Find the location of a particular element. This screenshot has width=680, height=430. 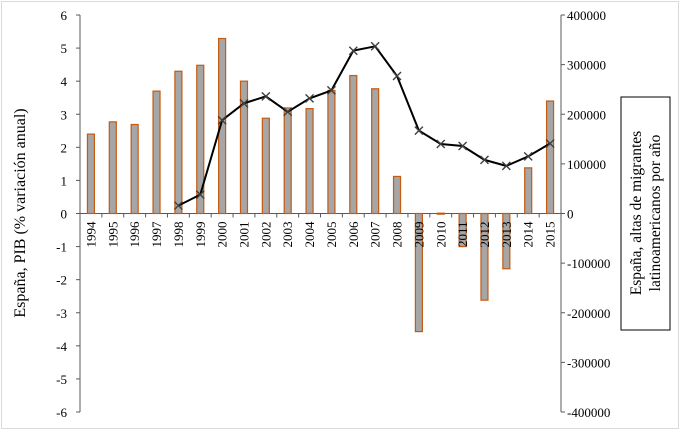

y-axis-right-title-box is located at coordinates (645, 213).